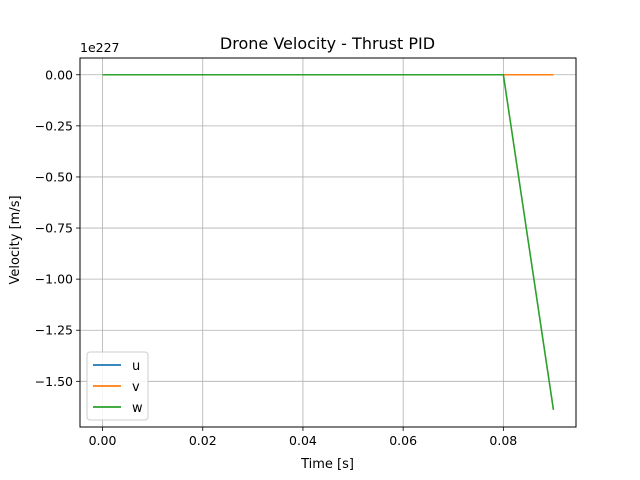  I want to click on y-tick-label: 0.00, so click(59, 74).